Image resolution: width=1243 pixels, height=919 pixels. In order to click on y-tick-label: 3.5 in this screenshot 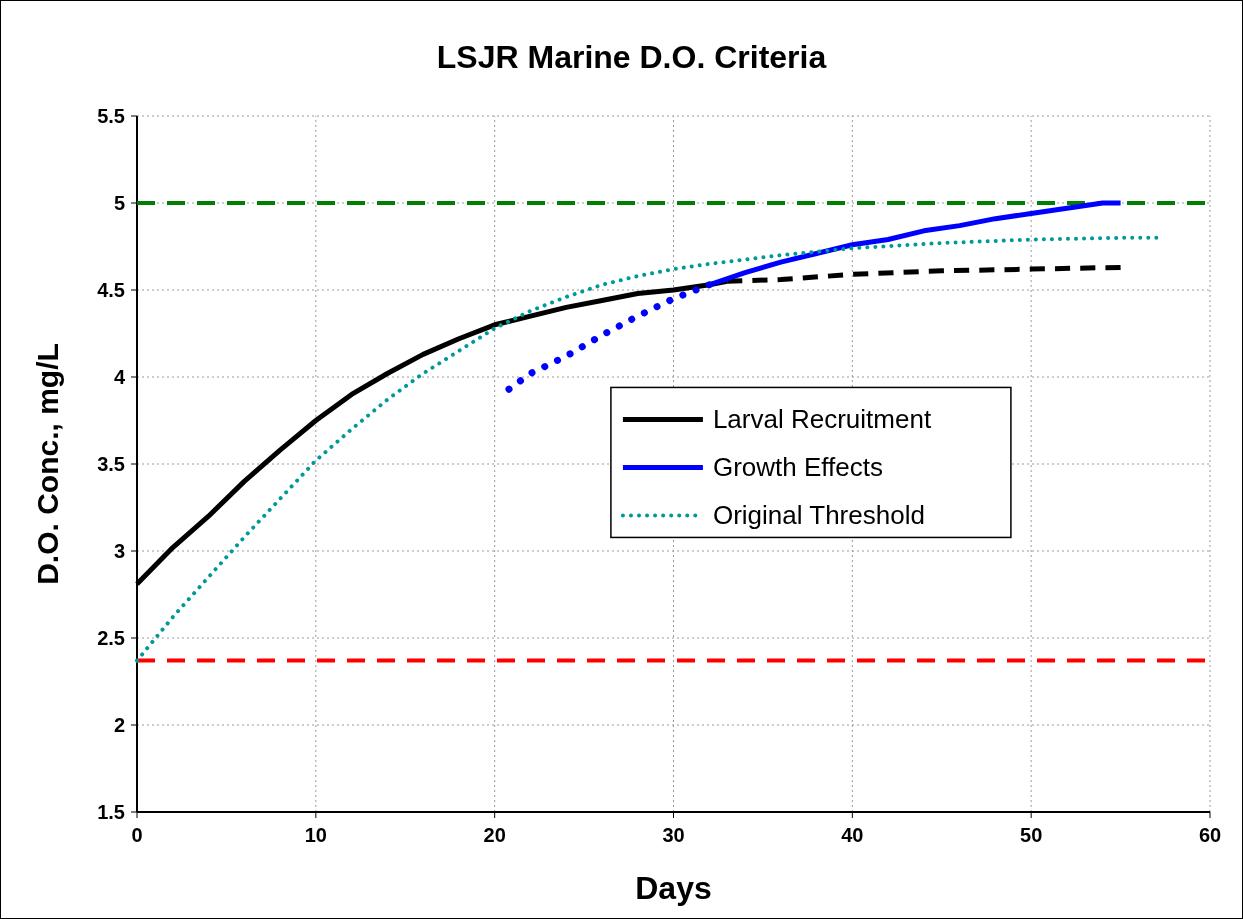, I will do `click(111, 464)`.